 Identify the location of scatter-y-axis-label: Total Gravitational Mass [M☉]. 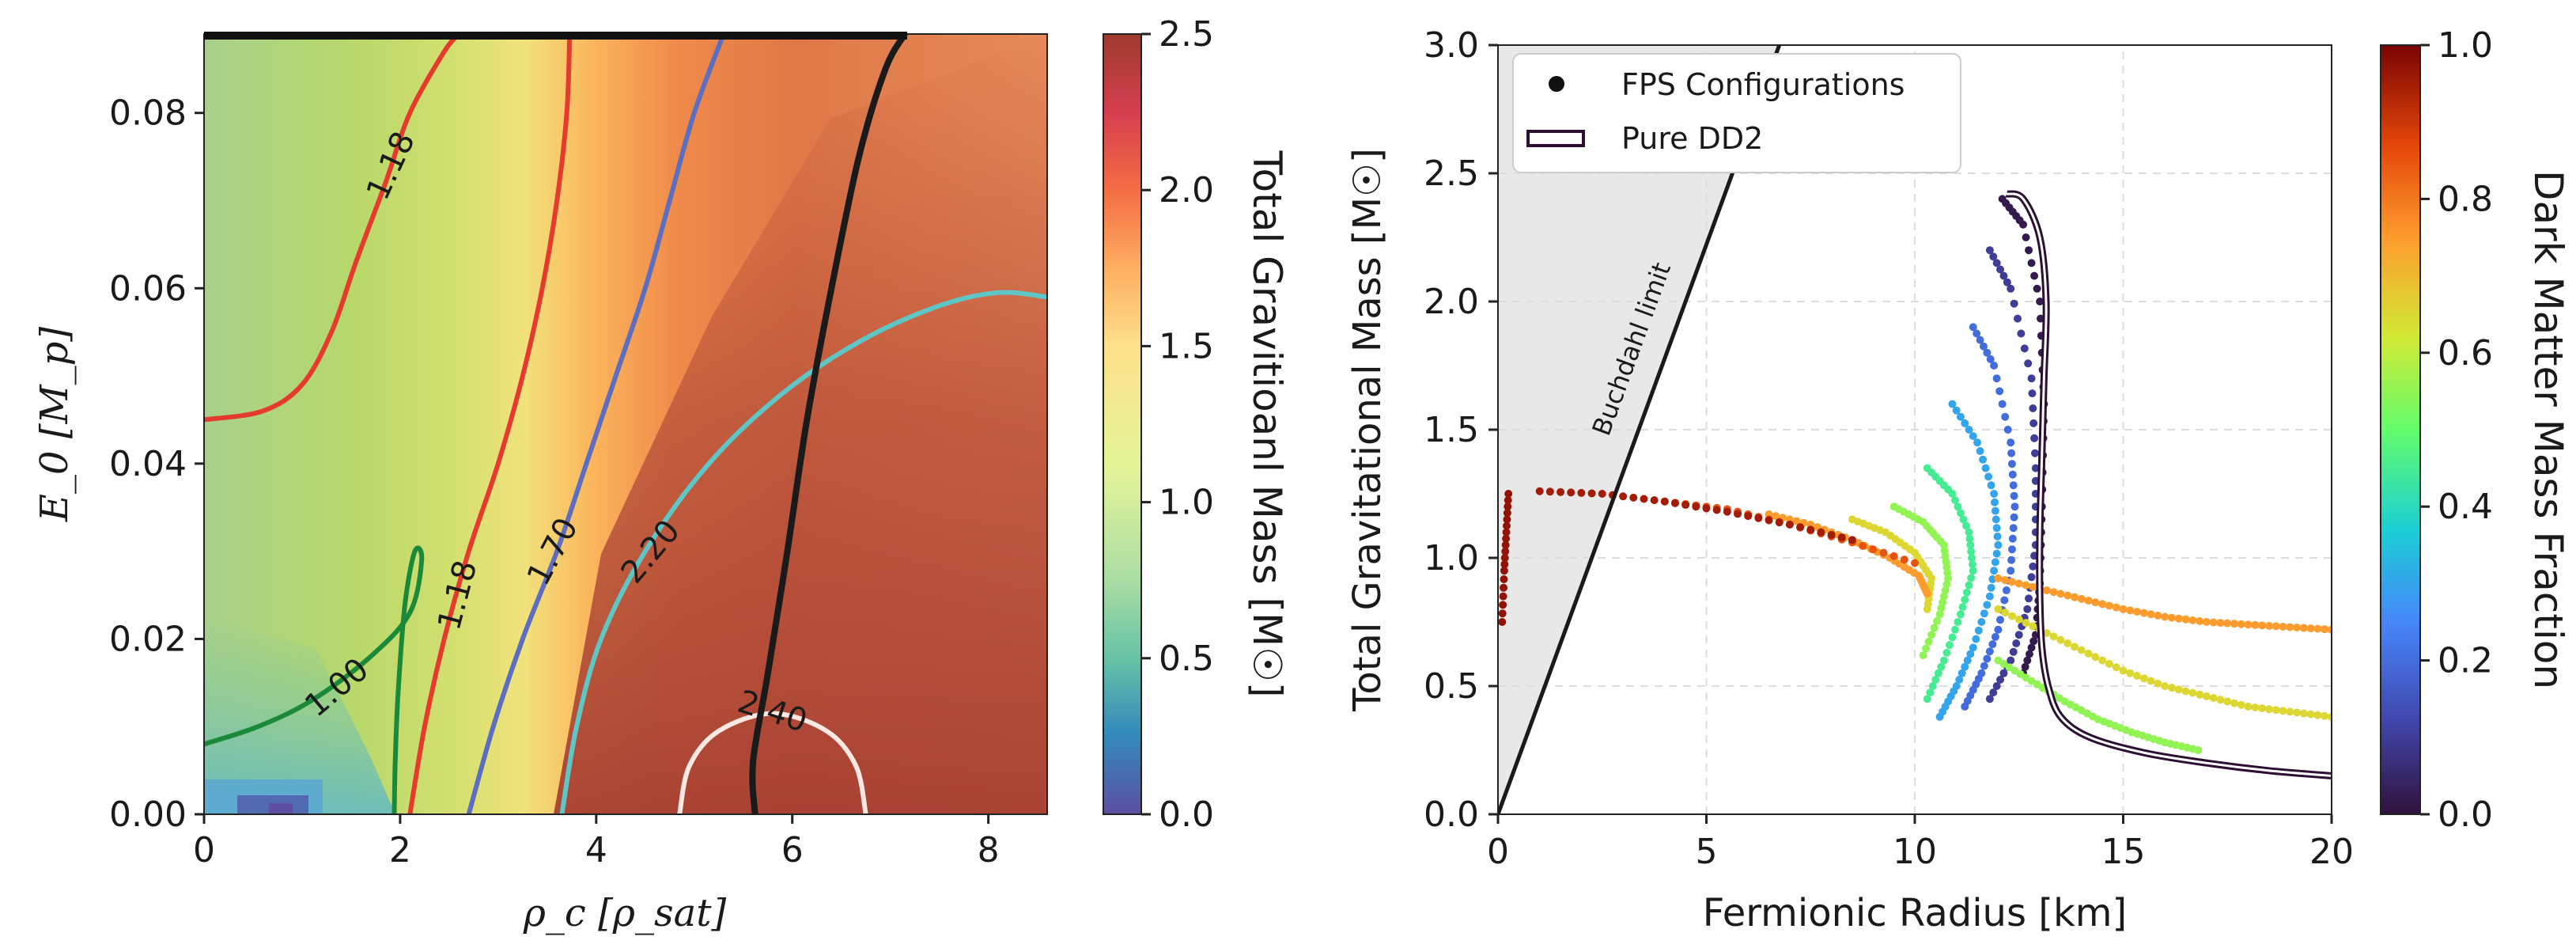
(1367, 430).